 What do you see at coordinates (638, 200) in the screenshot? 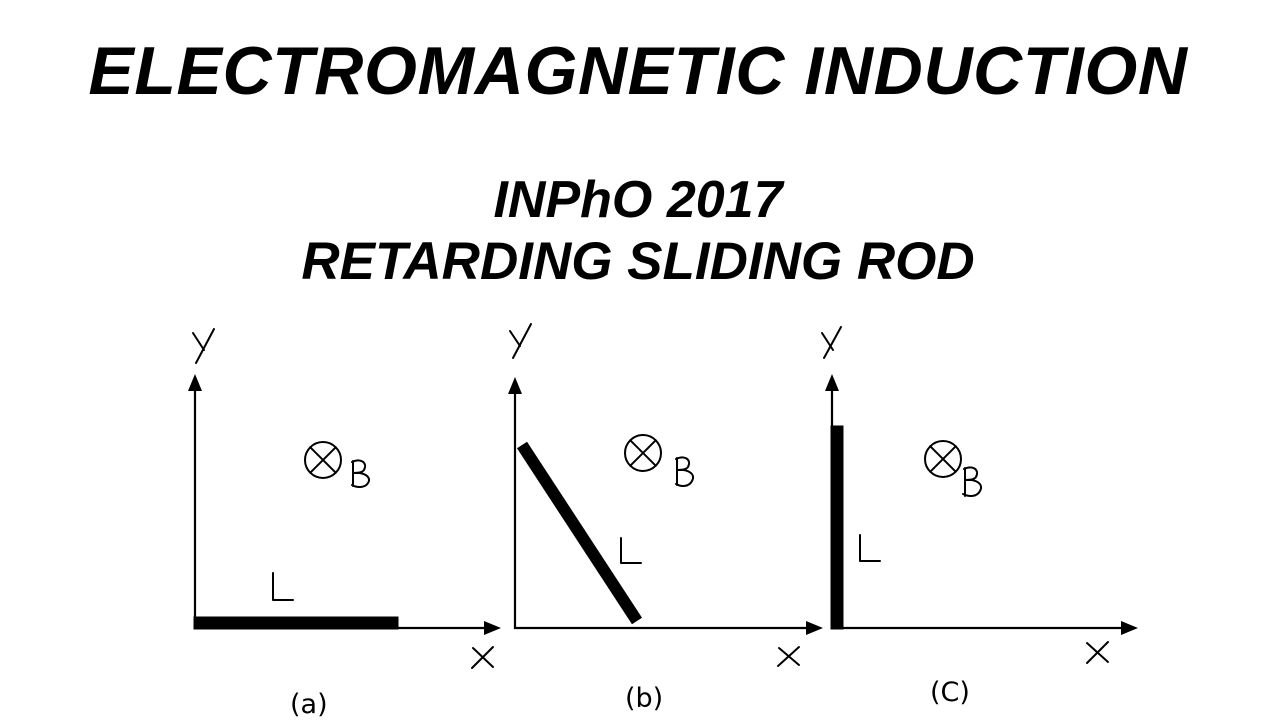
I see `subtitle-competition: INPhO 2017` at bounding box center [638, 200].